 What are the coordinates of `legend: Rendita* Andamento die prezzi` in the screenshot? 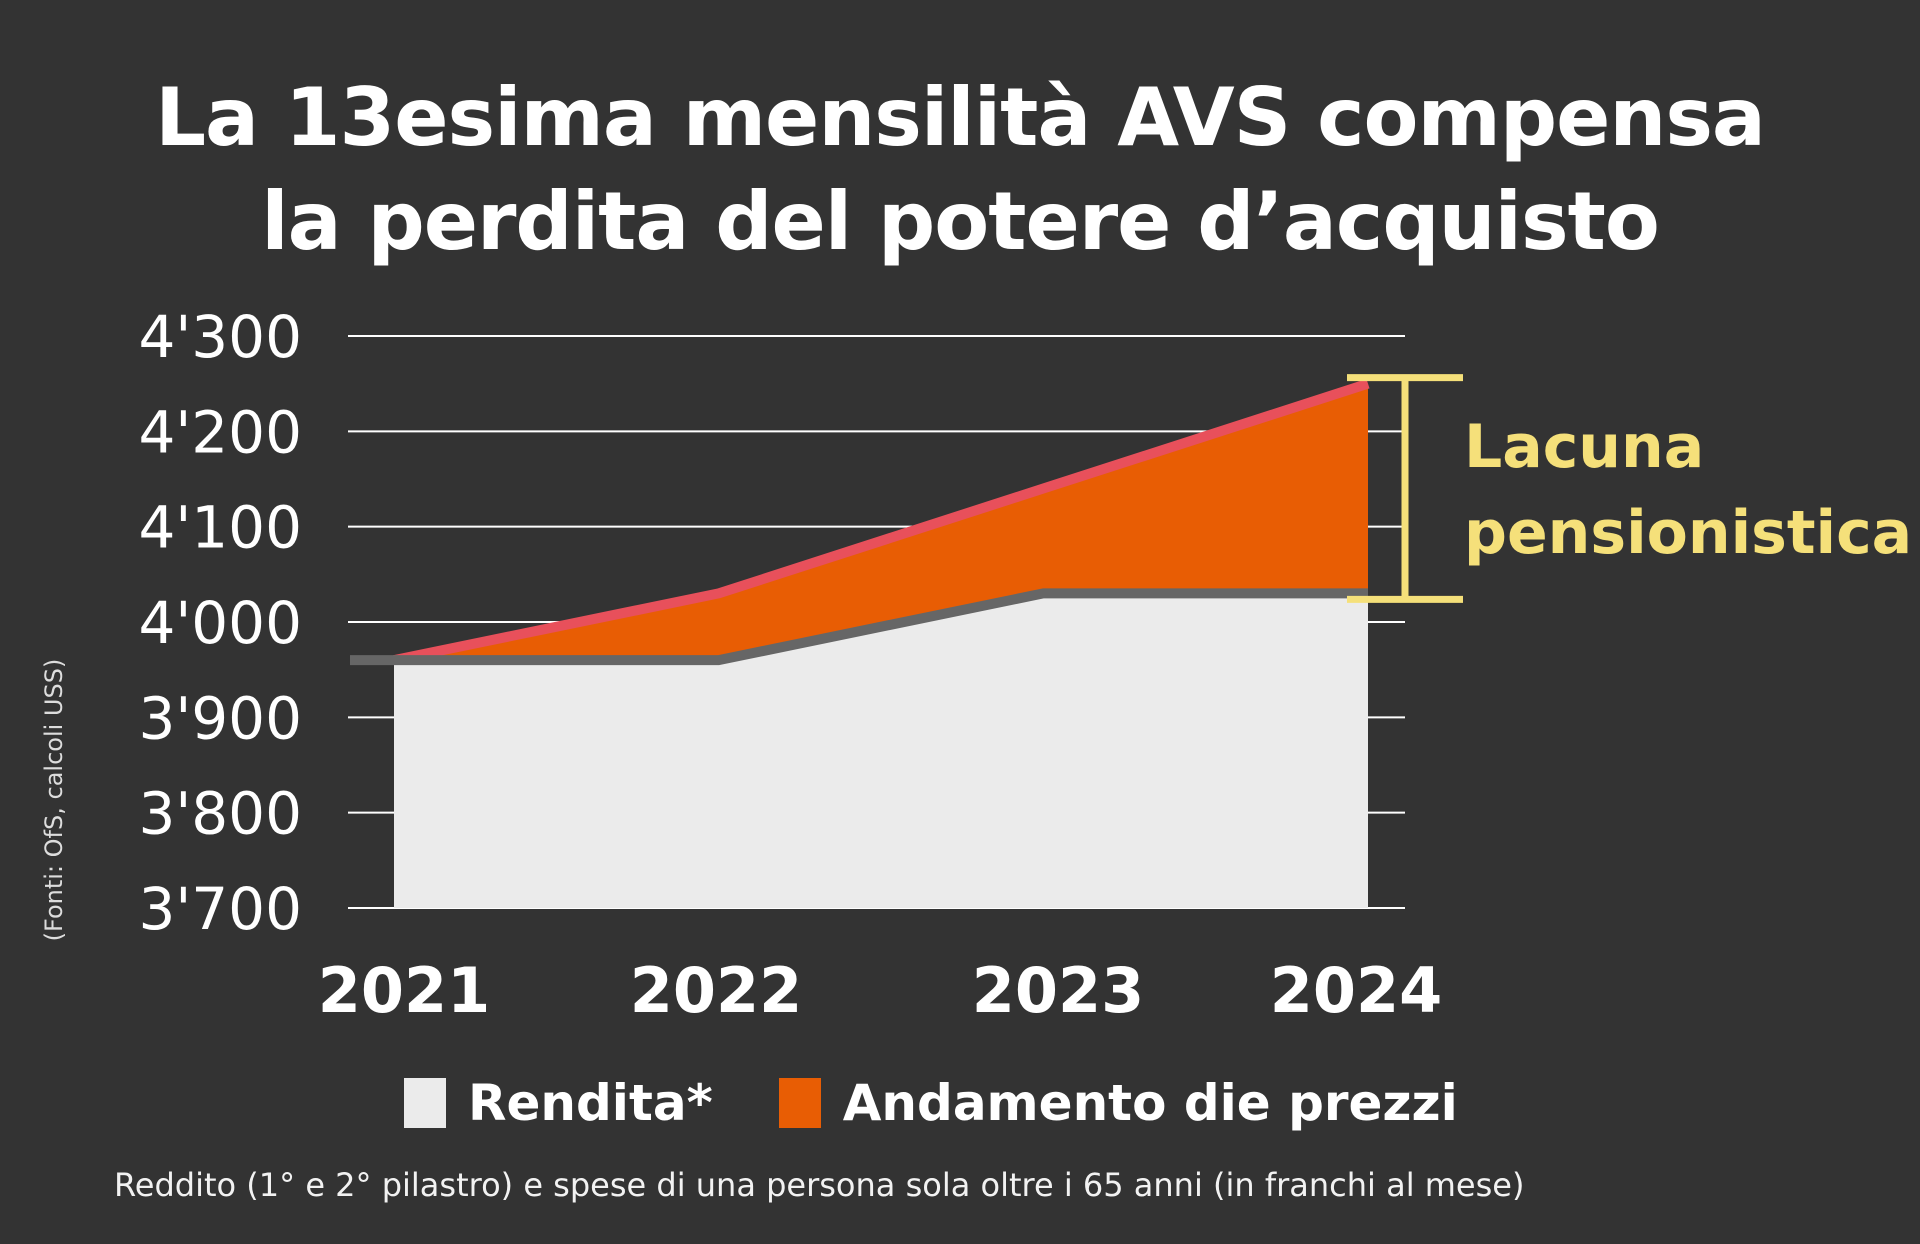 It's located at (931, 1103).